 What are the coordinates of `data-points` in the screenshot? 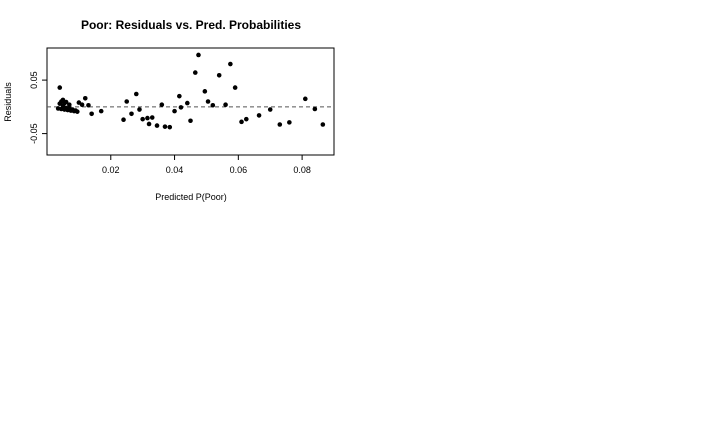 It's located at (190, 91).